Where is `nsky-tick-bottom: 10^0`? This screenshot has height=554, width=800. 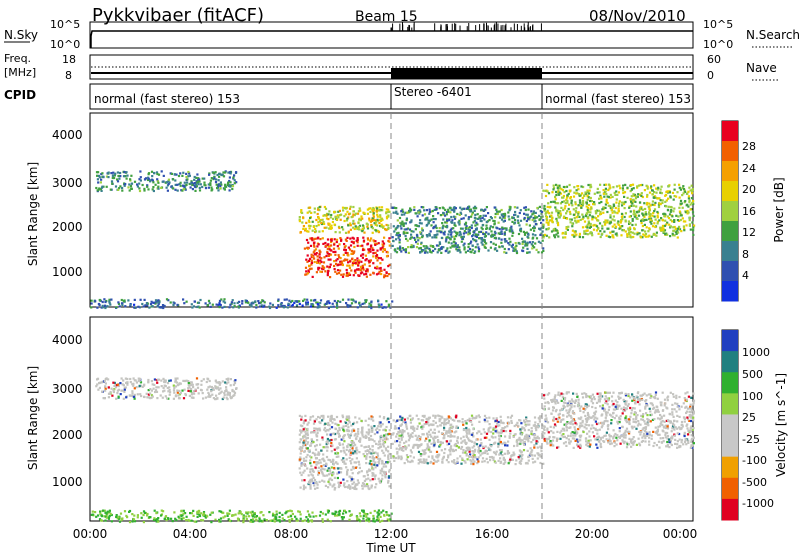
nsky-tick-bottom: 10^0 is located at coordinates (65, 44).